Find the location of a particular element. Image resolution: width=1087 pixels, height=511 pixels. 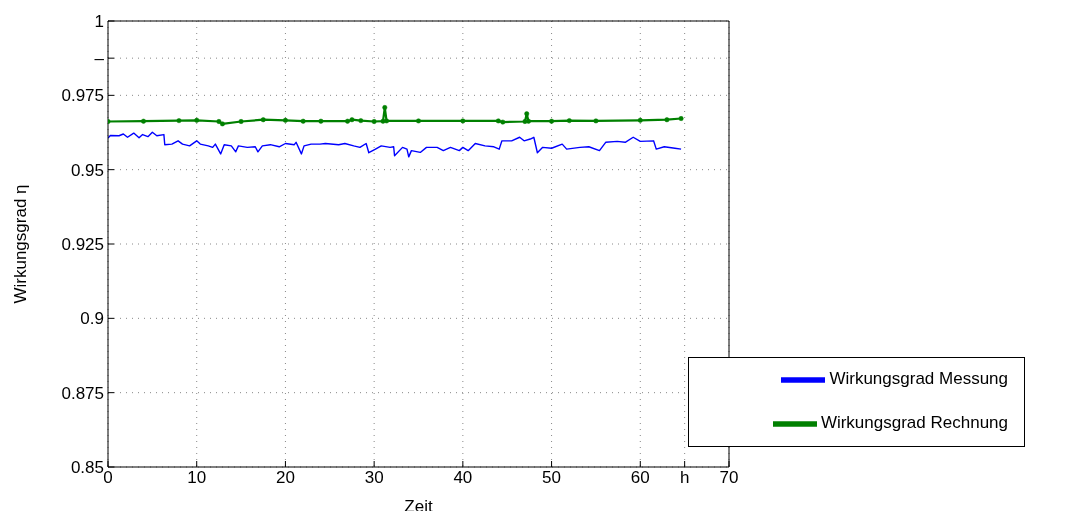

y-tick-label: 0.925 is located at coordinates (82, 245).